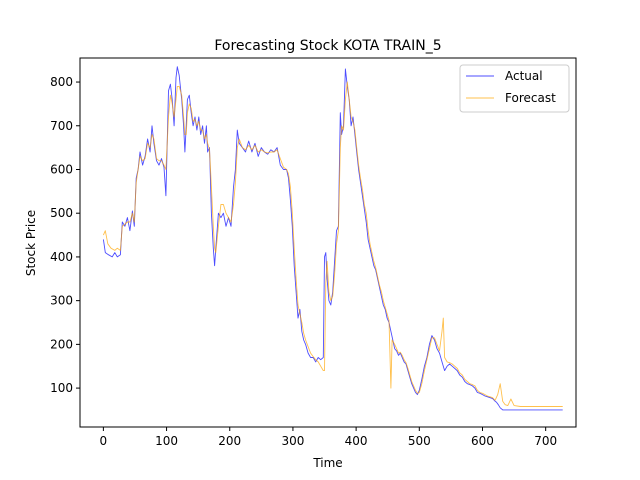  I want to click on x-tick-label: 0, so click(104, 441).